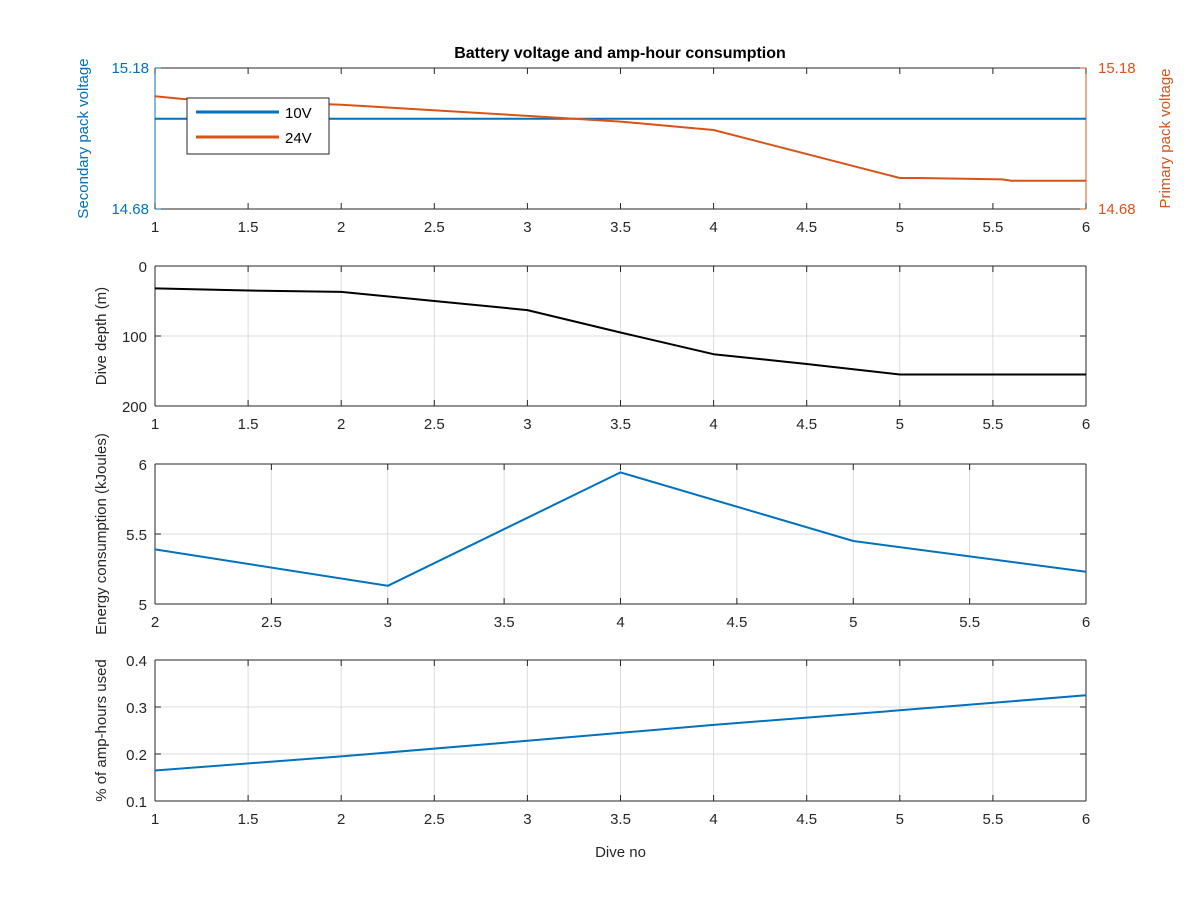  What do you see at coordinates (298, 138) in the screenshot?
I see `legend-entry: 24V` at bounding box center [298, 138].